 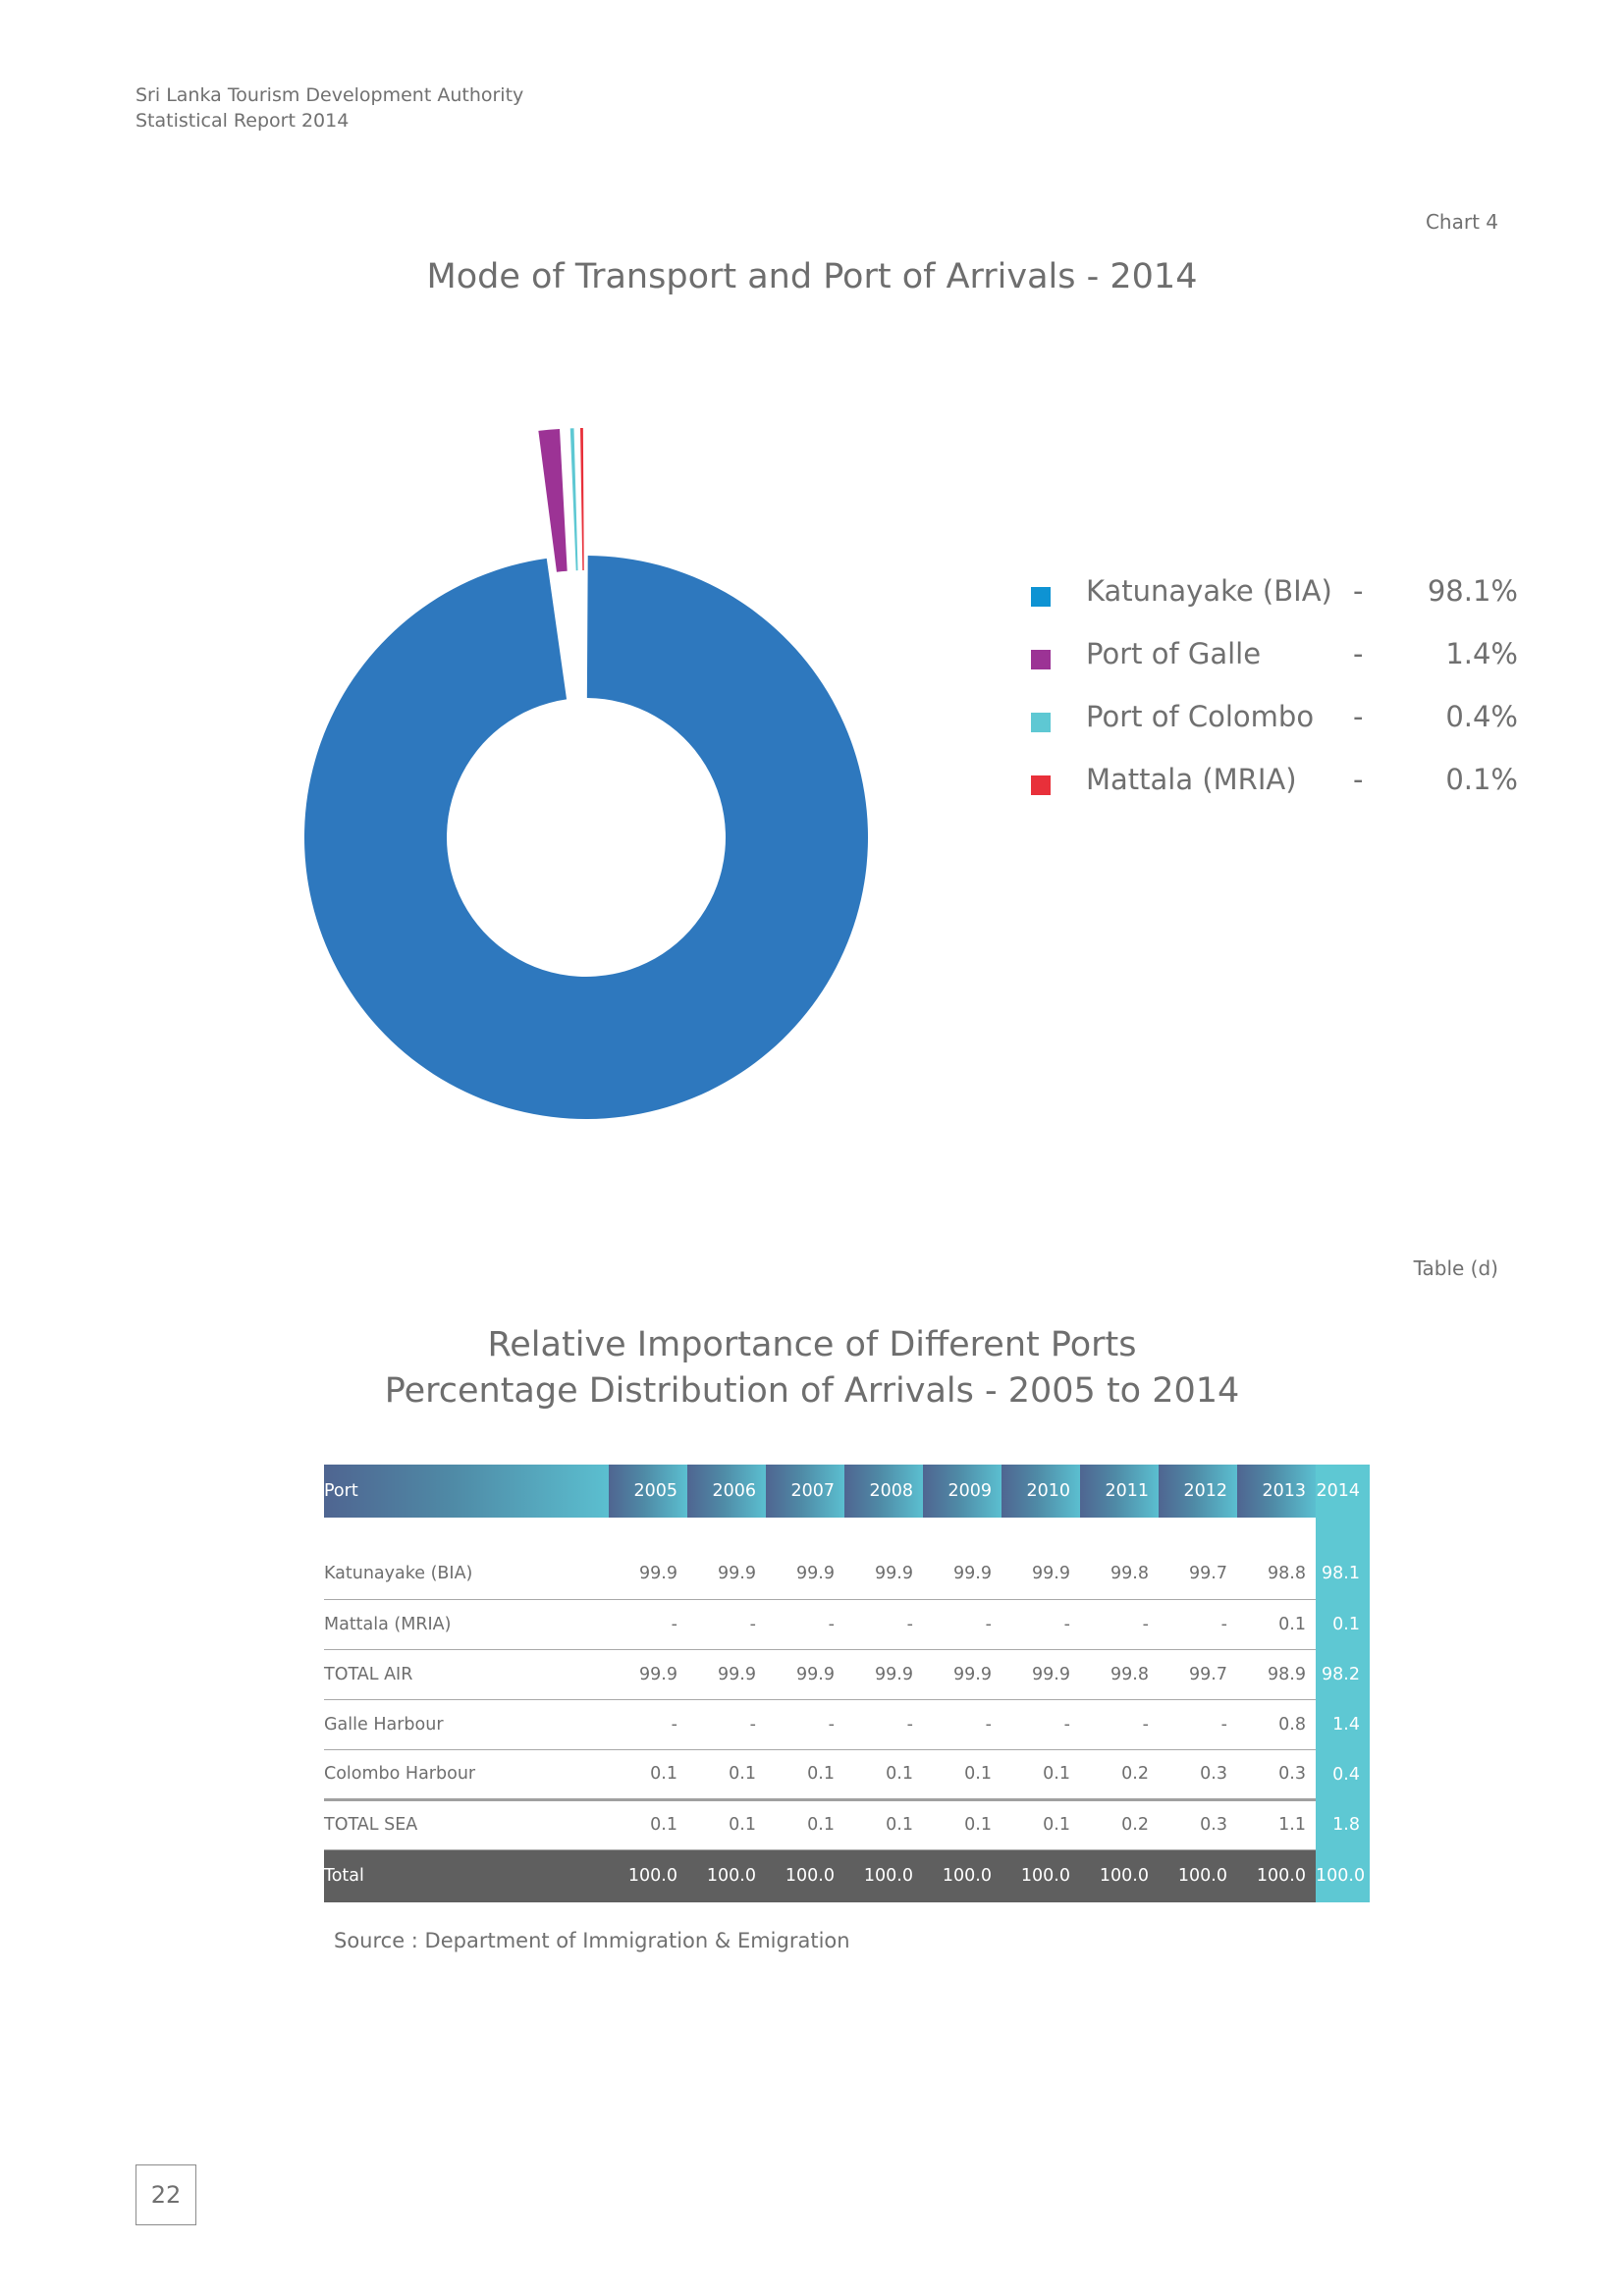 What do you see at coordinates (883, 1491) in the screenshot?
I see `header-year: 2008` at bounding box center [883, 1491].